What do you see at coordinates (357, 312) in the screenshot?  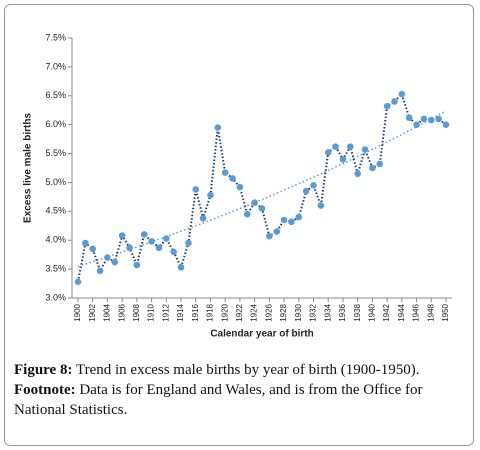 I see `x-tick-label: 1938` at bounding box center [357, 312].